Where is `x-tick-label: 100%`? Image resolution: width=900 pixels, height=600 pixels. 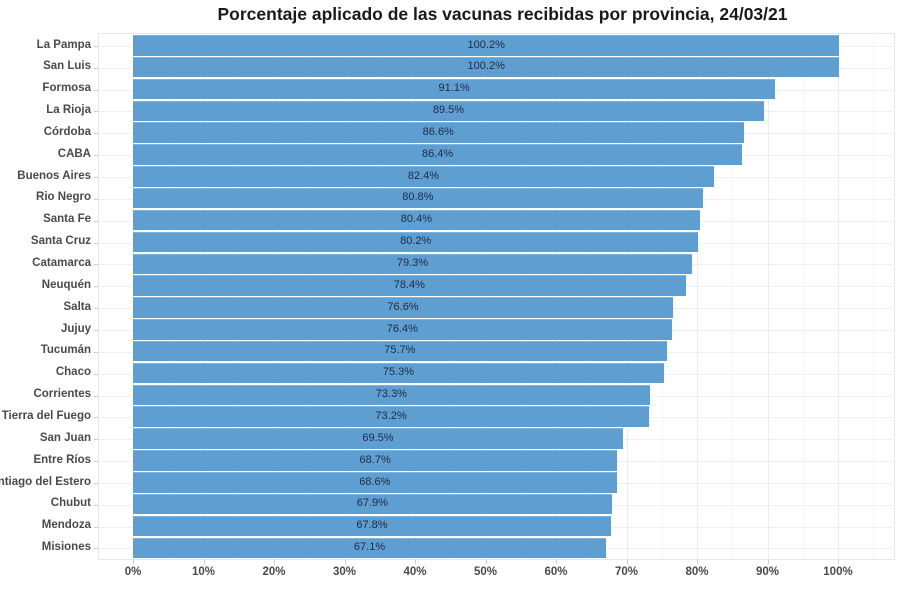 x-tick-label: 100% is located at coordinates (838, 572).